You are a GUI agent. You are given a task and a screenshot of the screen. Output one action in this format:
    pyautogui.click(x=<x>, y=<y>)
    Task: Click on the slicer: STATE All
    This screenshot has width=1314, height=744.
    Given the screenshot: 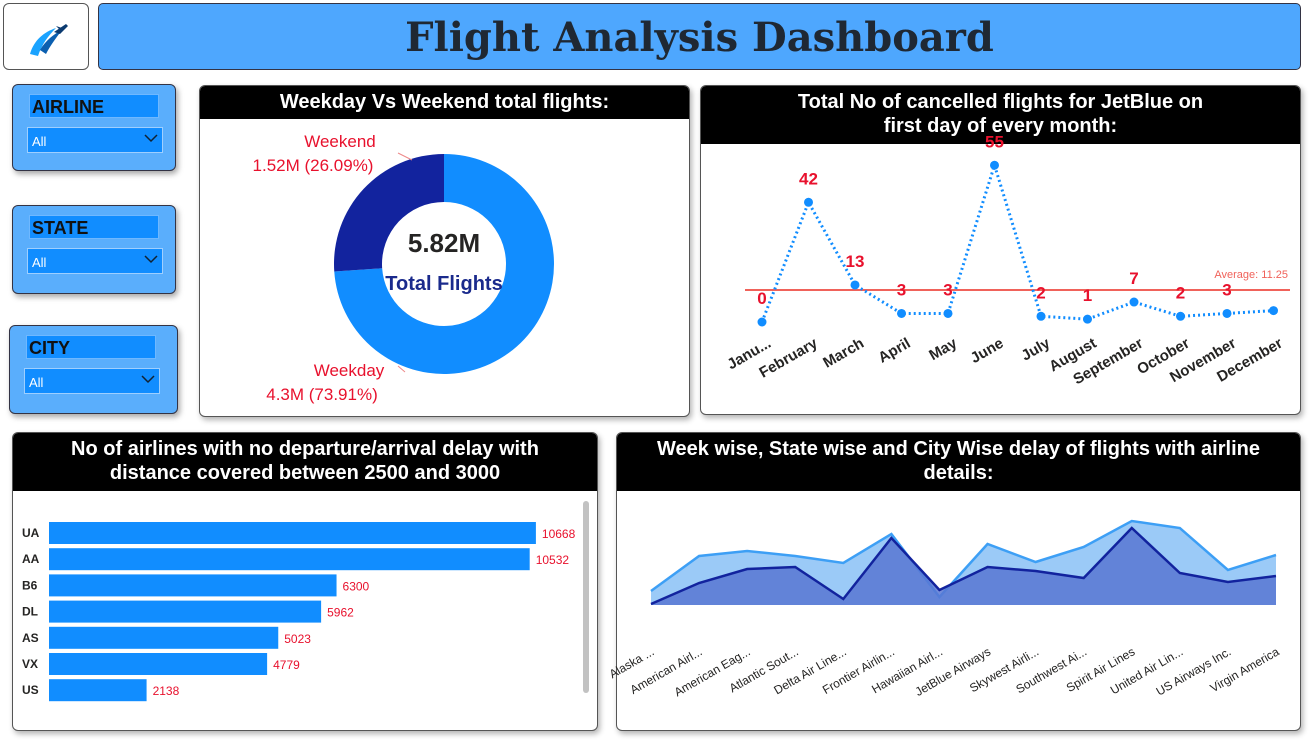 What is the action you would take?
    pyautogui.click(x=94, y=249)
    